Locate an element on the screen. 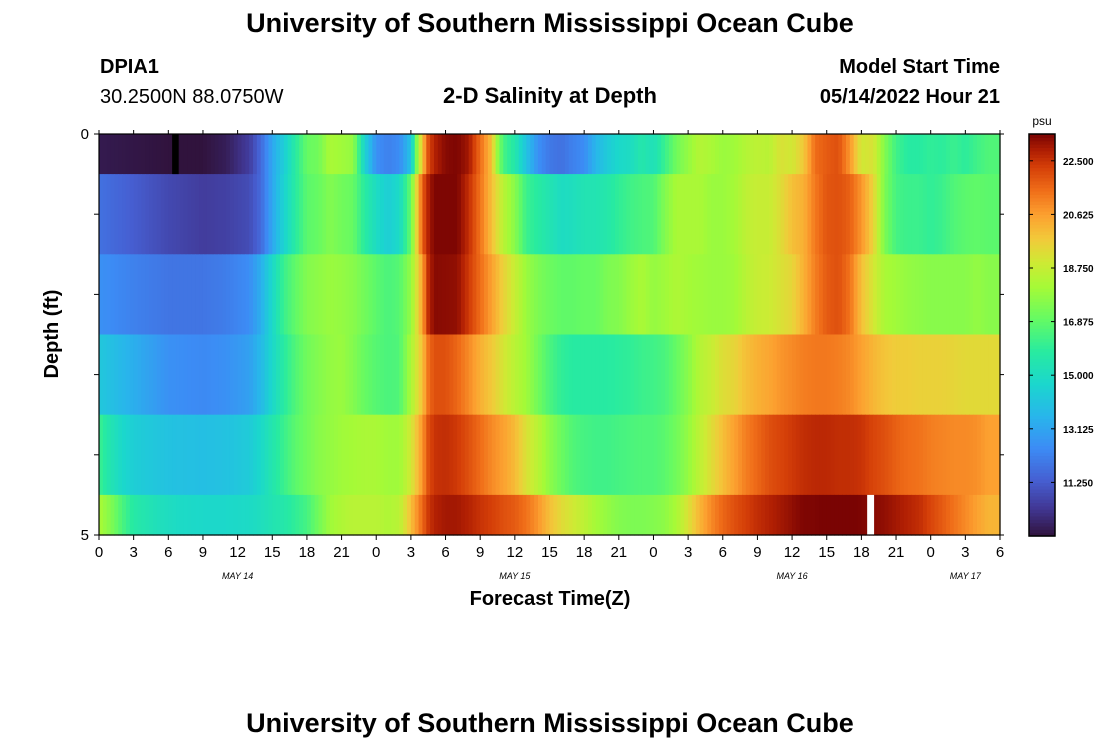 The image size is (1100, 750). heatmap-row is located at coordinates (550, 295).